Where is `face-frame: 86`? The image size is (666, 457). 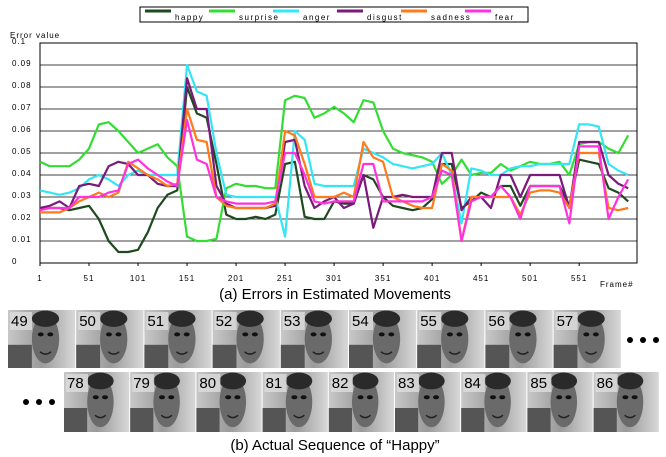 face-frame: 86 is located at coordinates (626, 402).